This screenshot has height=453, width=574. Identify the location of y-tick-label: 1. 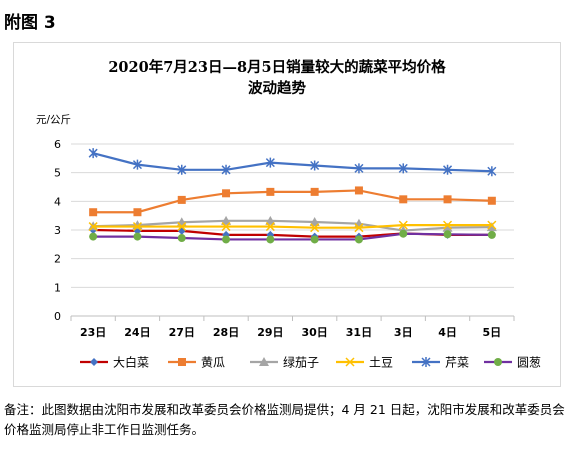
(57, 287).